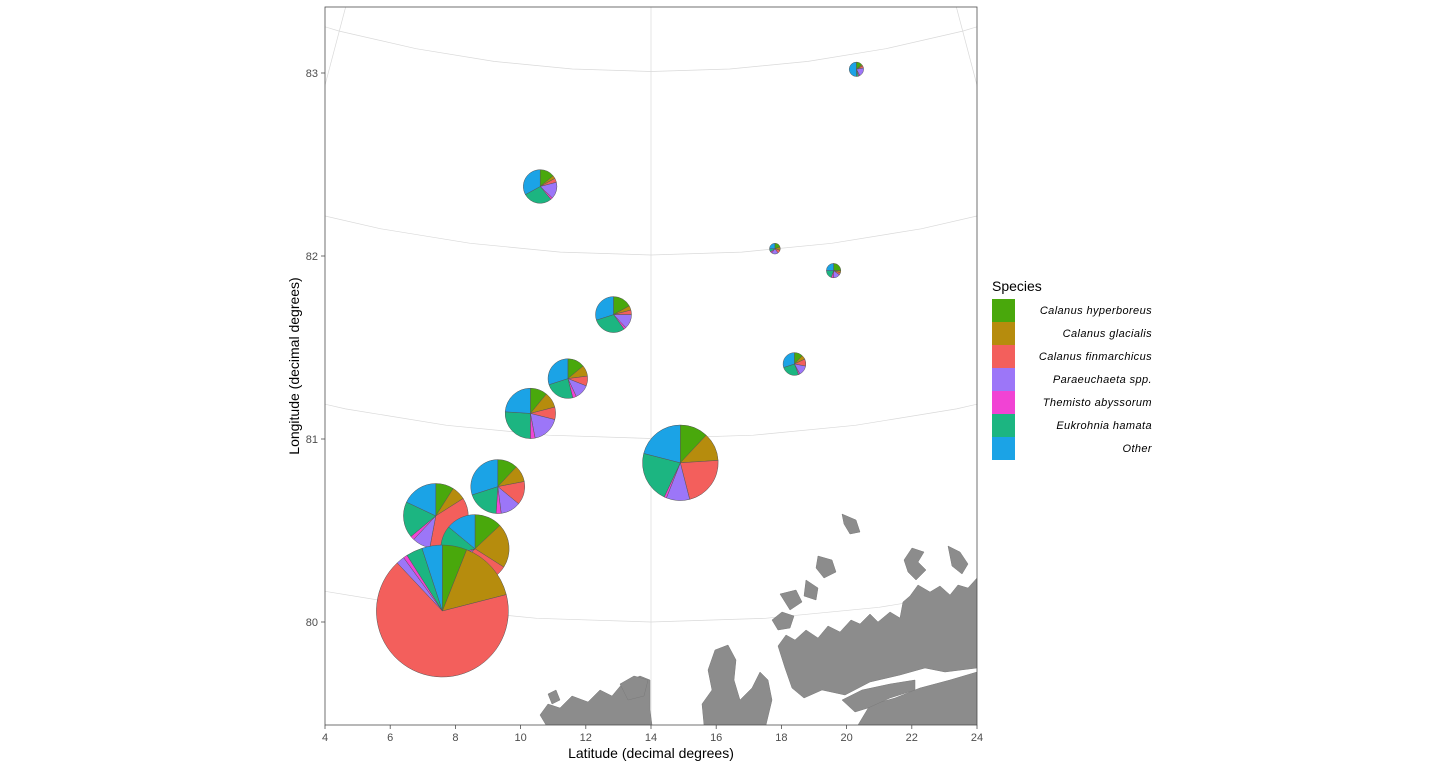 The height and width of the screenshot is (768, 1440). I want to click on x-tick-label: 16, so click(716, 738).